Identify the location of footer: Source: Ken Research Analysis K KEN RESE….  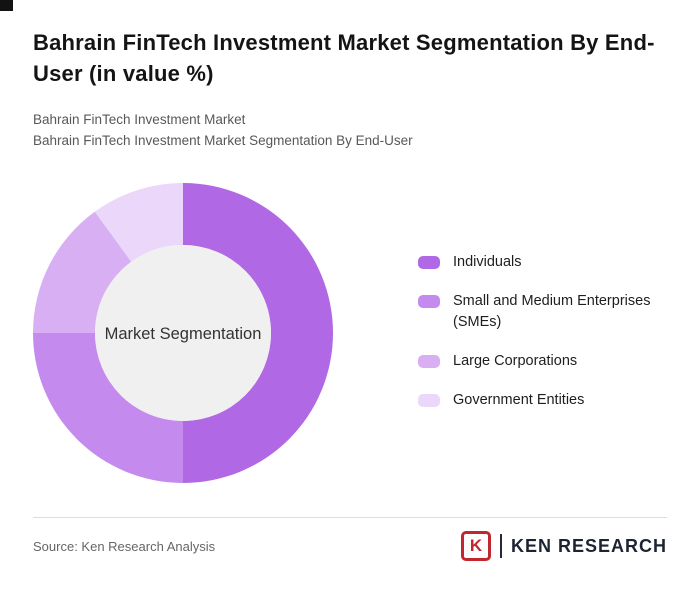
(350, 546).